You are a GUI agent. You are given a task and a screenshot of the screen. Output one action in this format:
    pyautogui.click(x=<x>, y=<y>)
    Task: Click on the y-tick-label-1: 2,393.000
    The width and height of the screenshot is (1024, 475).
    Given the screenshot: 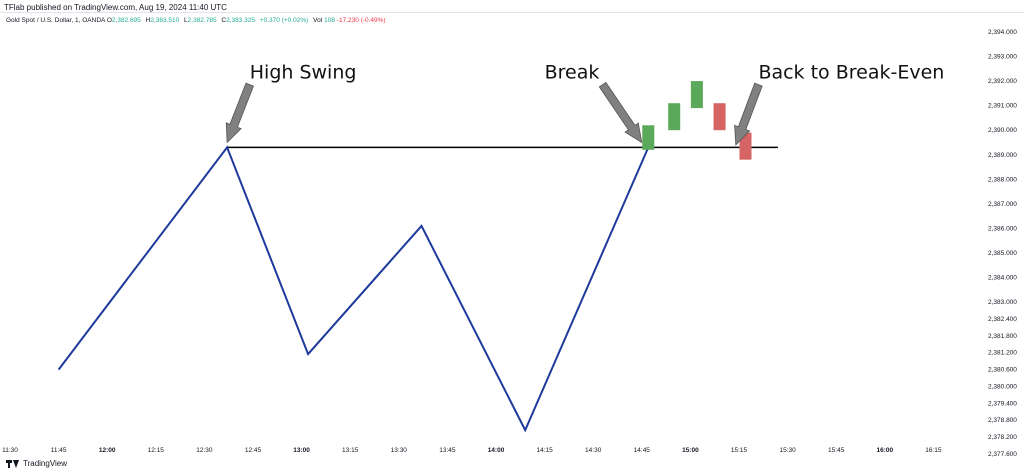 What is the action you would take?
    pyautogui.click(x=1002, y=57)
    